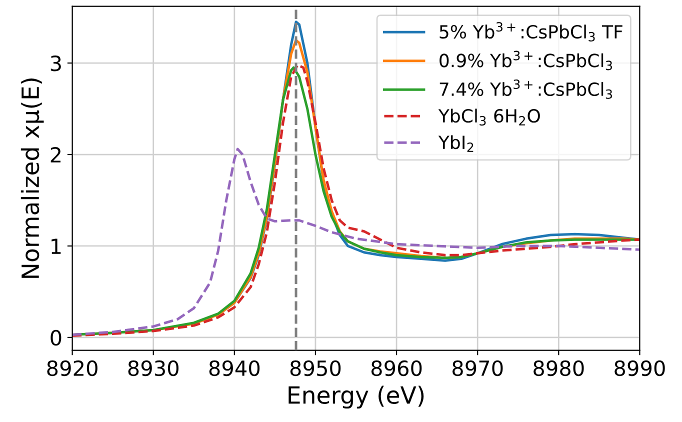 The image size is (682, 422). I want to click on legend-label: 7.4% Yb$^{3+}$:CsPbCl$_{3}$, so click(526, 89).